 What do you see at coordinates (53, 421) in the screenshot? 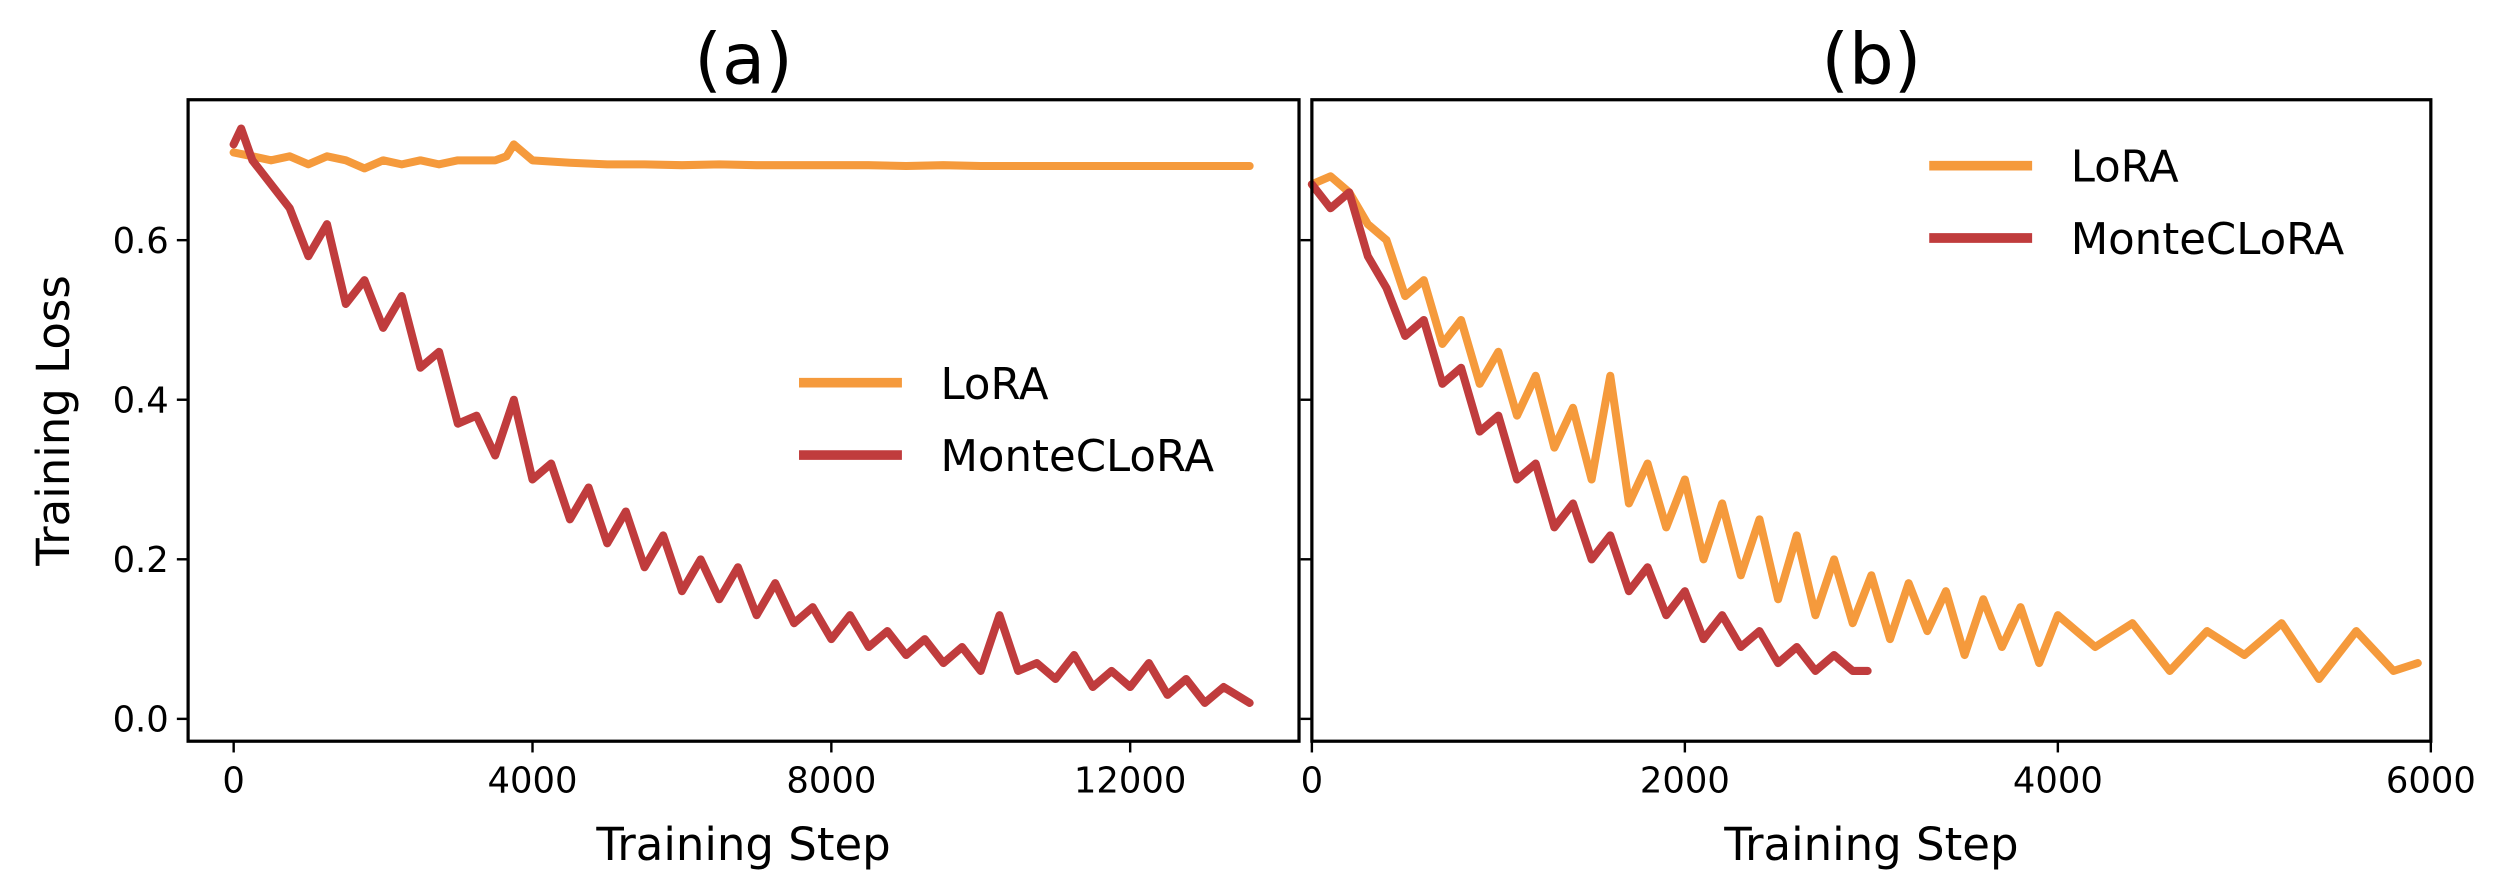
I see `y-axis-label: Training Loss` at bounding box center [53, 421].